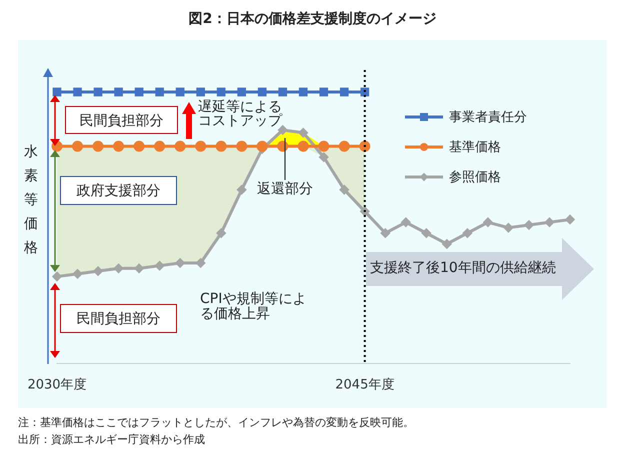  What do you see at coordinates (475, 177) in the screenshot?
I see `legend-label: 参照価格` at bounding box center [475, 177].